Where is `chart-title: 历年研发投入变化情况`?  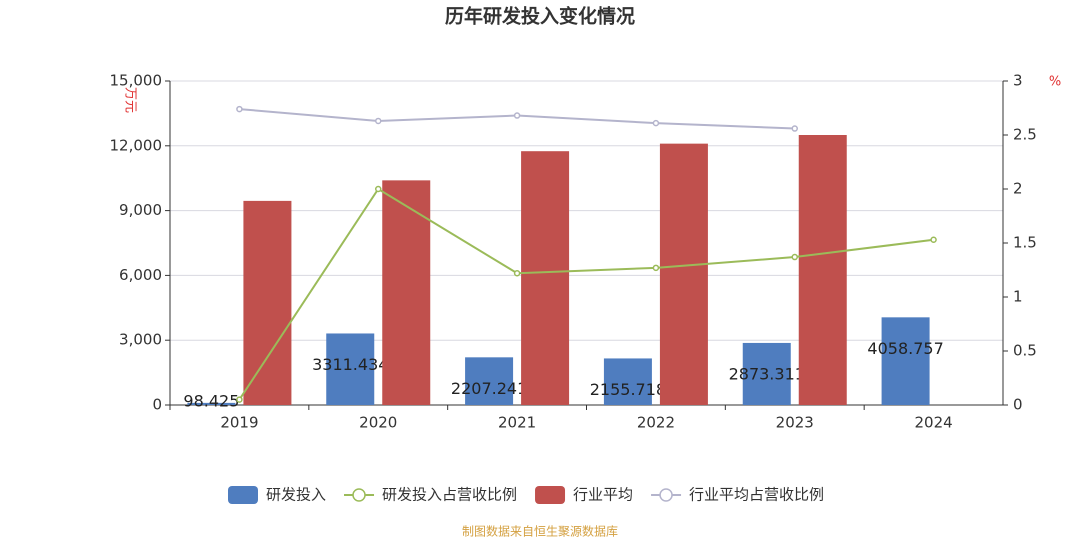 chart-title: 历年研发投入变化情况 is located at coordinates (540, 16).